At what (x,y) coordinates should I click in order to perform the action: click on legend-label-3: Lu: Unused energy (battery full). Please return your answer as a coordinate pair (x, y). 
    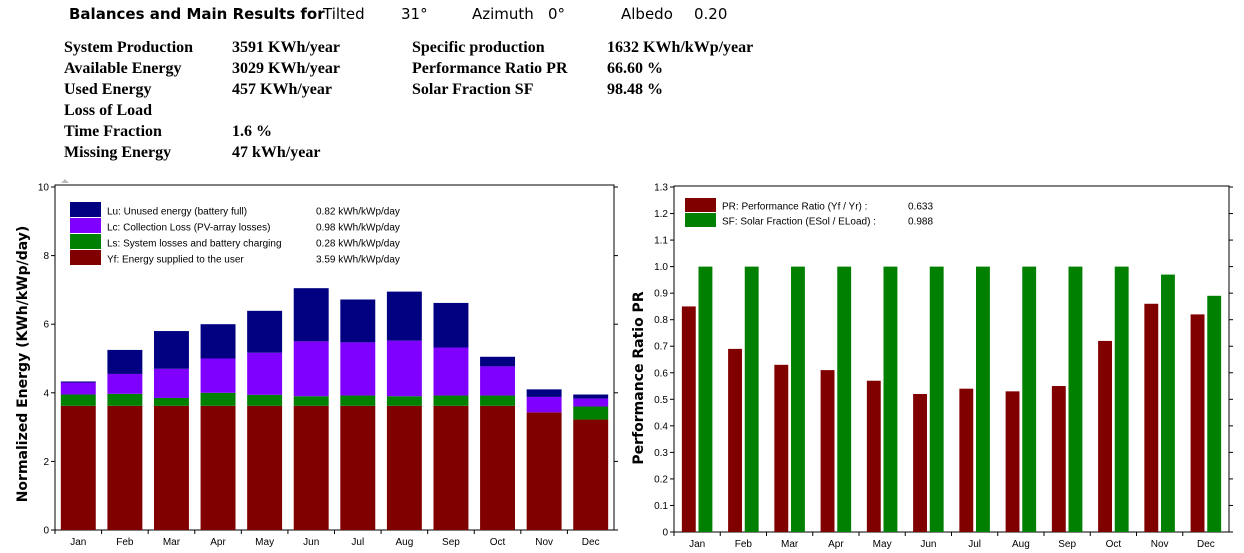
    Looking at the image, I should click on (177, 212).